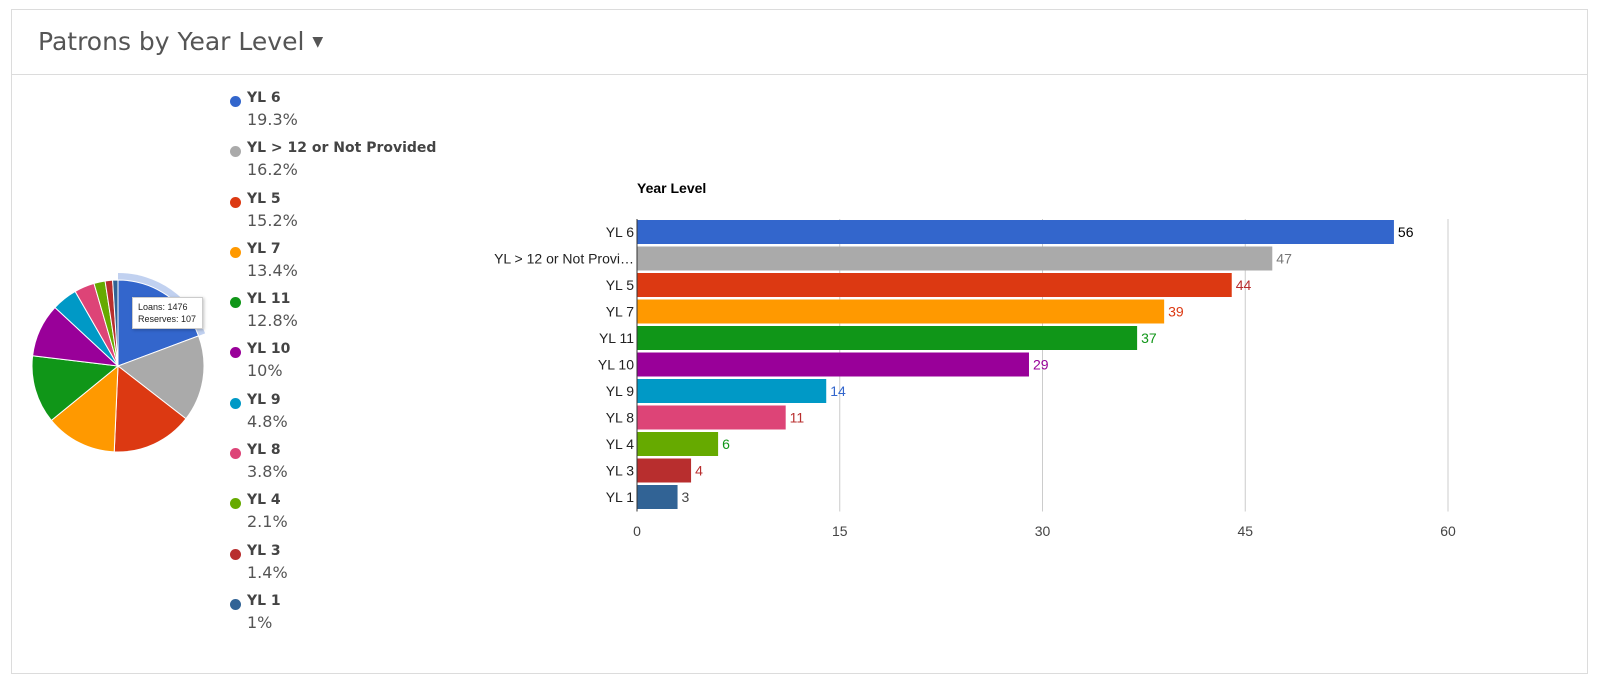  What do you see at coordinates (272, 170) in the screenshot?
I see `legend-value: 16.2%` at bounding box center [272, 170].